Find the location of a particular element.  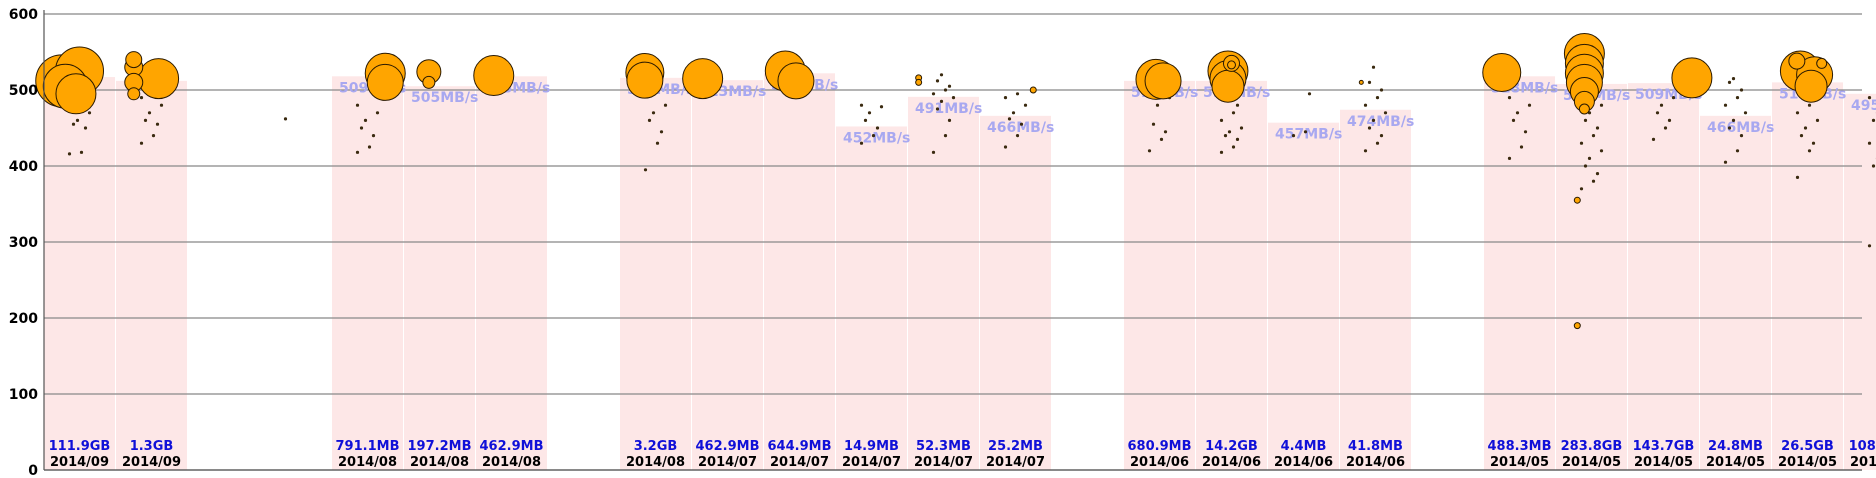

size-label-16: 14.2GB is located at coordinates (1231, 446).